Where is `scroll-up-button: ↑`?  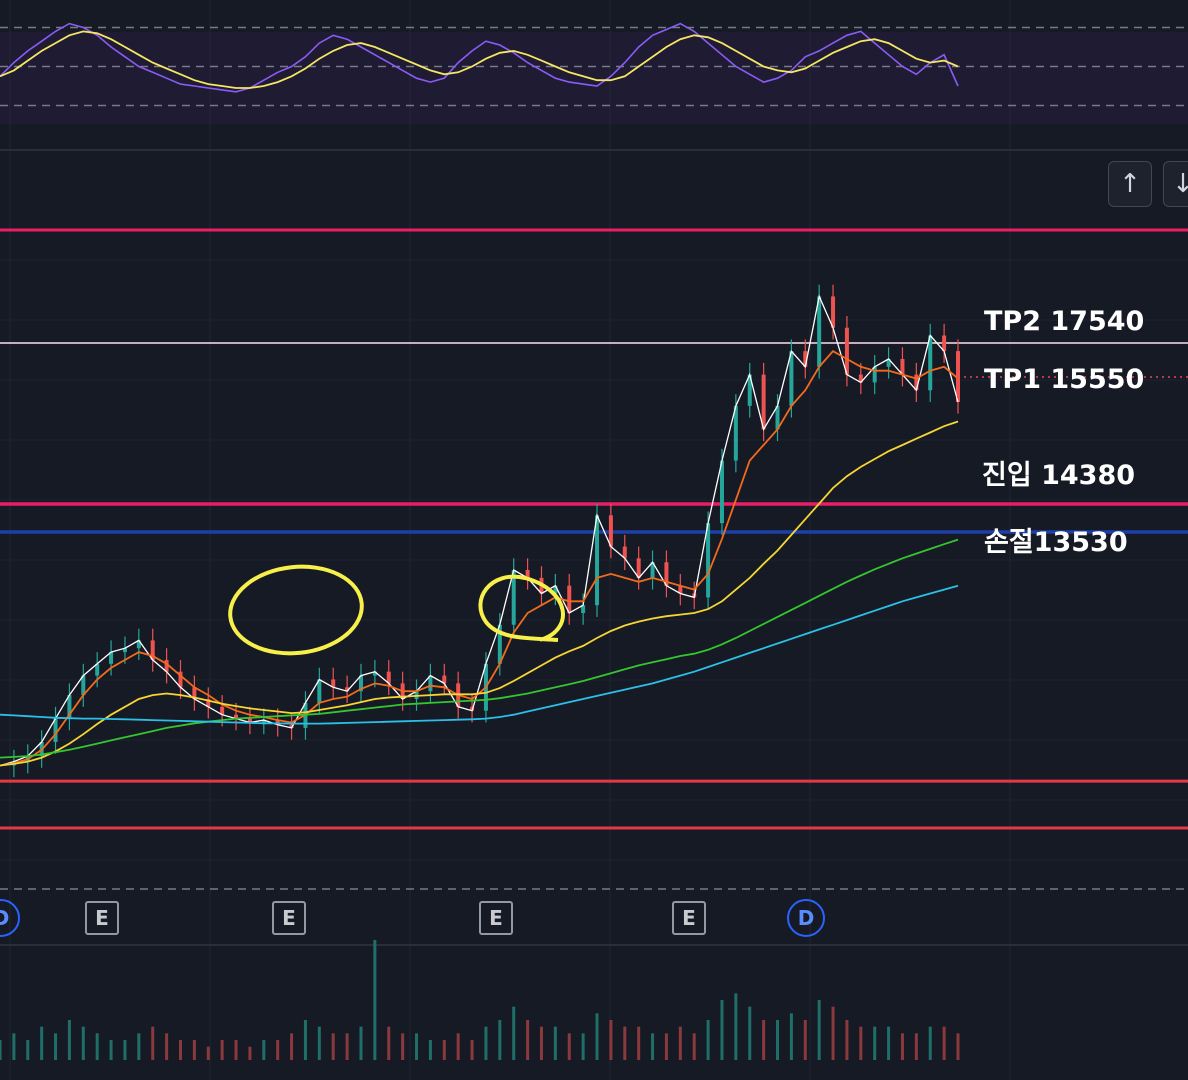
scroll-up-button: ↑ is located at coordinates (1130, 184).